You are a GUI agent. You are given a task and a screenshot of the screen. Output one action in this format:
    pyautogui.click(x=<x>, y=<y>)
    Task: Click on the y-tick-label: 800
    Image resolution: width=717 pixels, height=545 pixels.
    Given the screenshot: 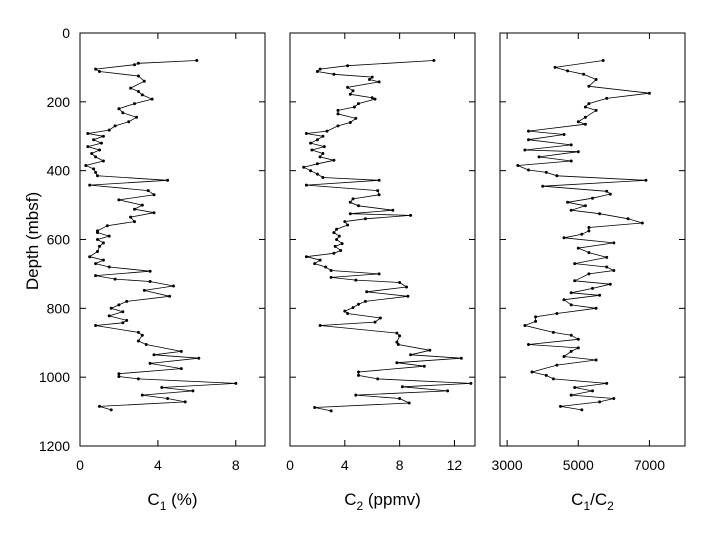 What is the action you would take?
    pyautogui.click(x=59, y=308)
    